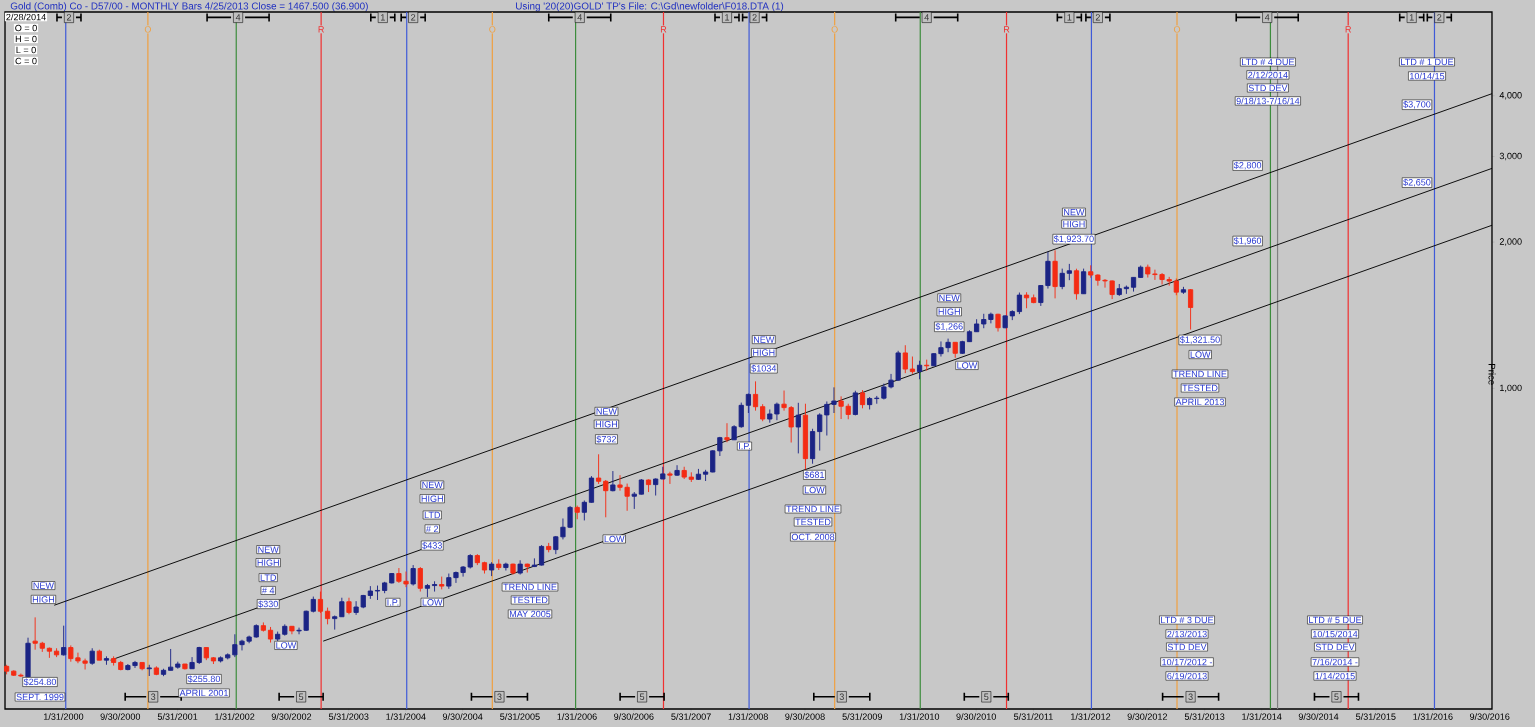 The width and height of the screenshot is (1535, 727). What do you see at coordinates (919, 716) in the screenshot?
I see `x-tick-label: 1/31/2010` at bounding box center [919, 716].